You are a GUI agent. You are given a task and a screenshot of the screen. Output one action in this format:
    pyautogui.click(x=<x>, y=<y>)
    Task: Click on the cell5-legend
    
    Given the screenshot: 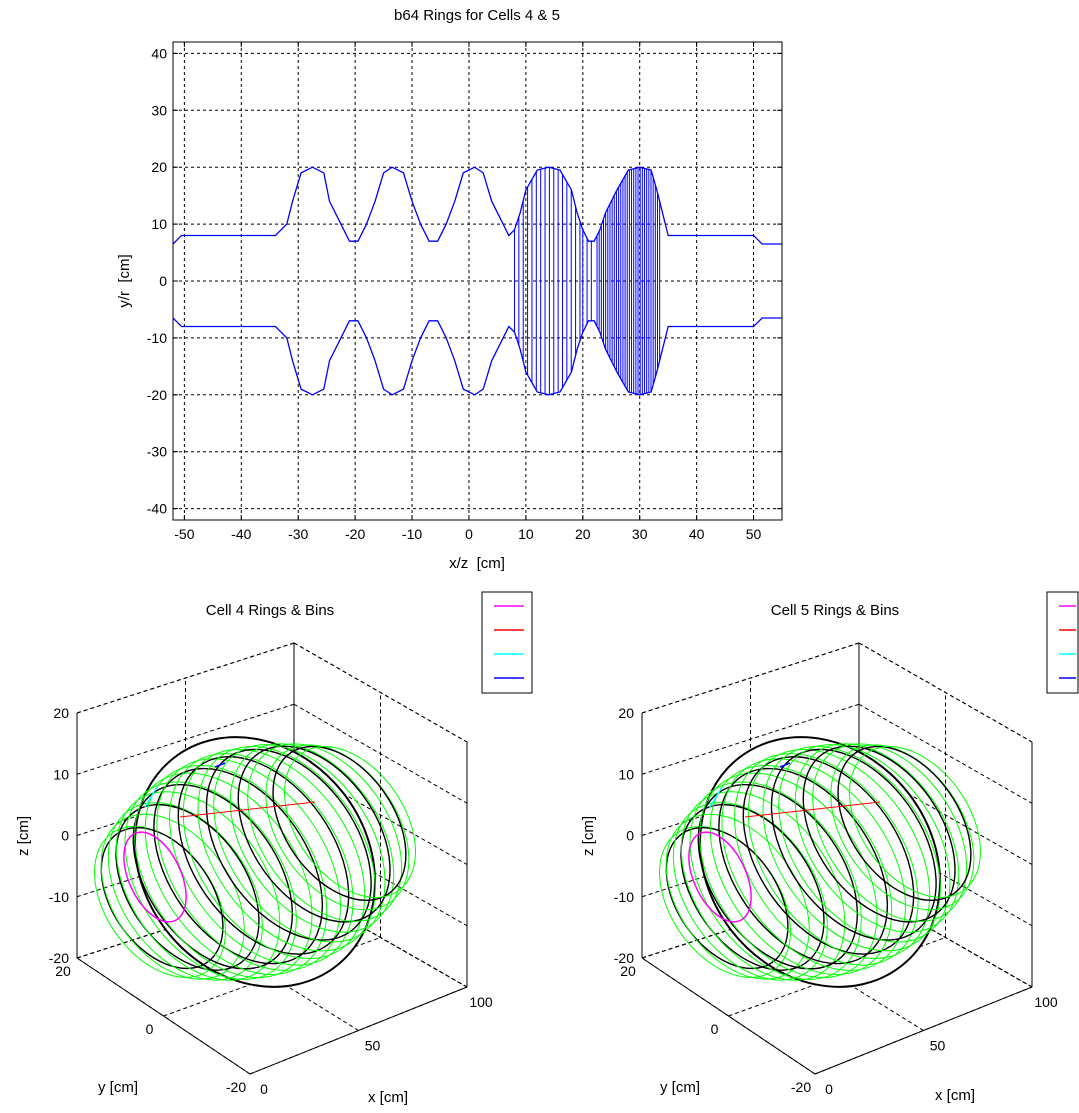 What is the action you would take?
    pyautogui.click(x=1062, y=642)
    